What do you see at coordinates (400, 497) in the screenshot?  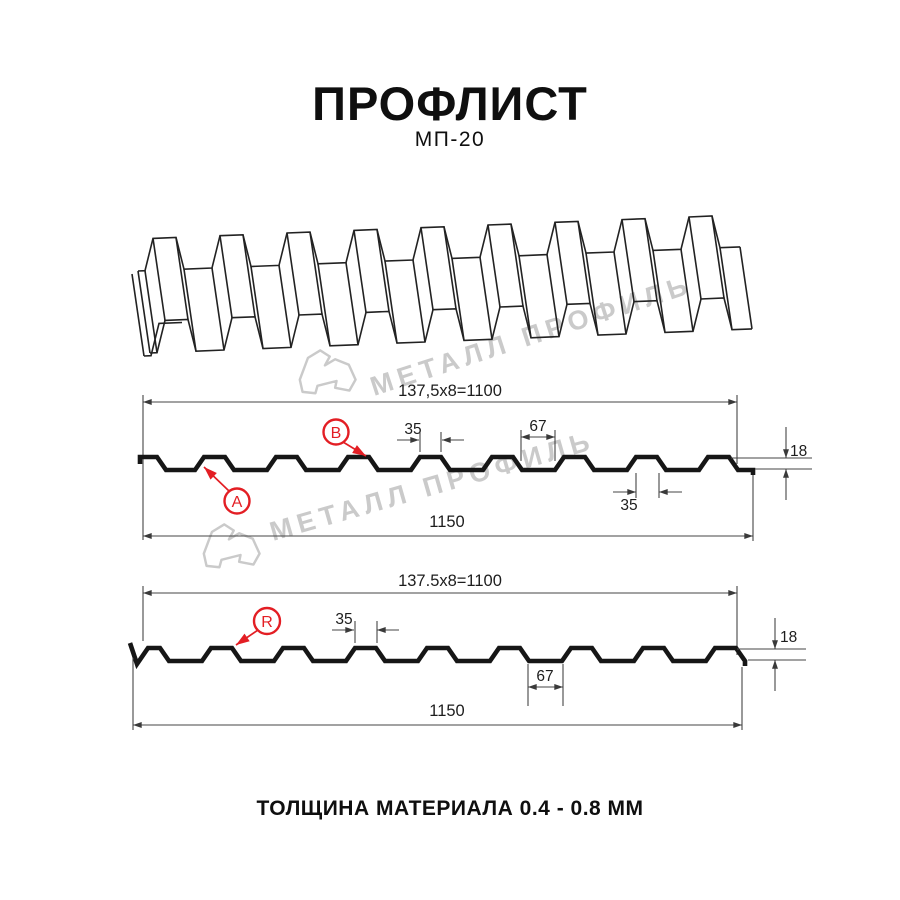 I see `watermark-brand-2: МЕТАЛЛ ПРОФИЛЬ` at bounding box center [400, 497].